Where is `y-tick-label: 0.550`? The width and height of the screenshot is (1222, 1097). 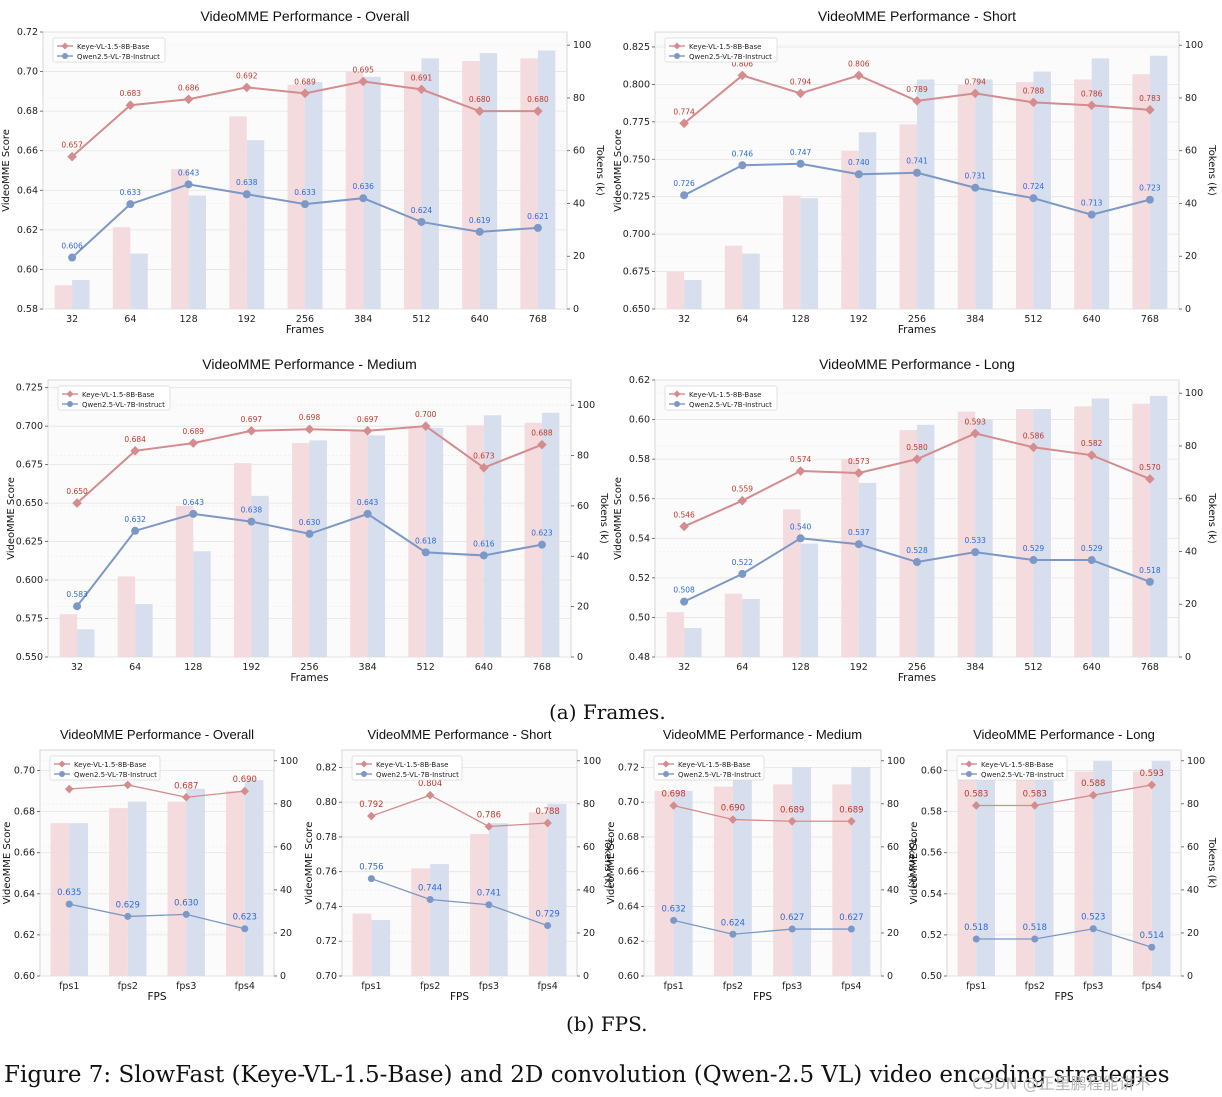 y-tick-label: 0.550 is located at coordinates (29, 657).